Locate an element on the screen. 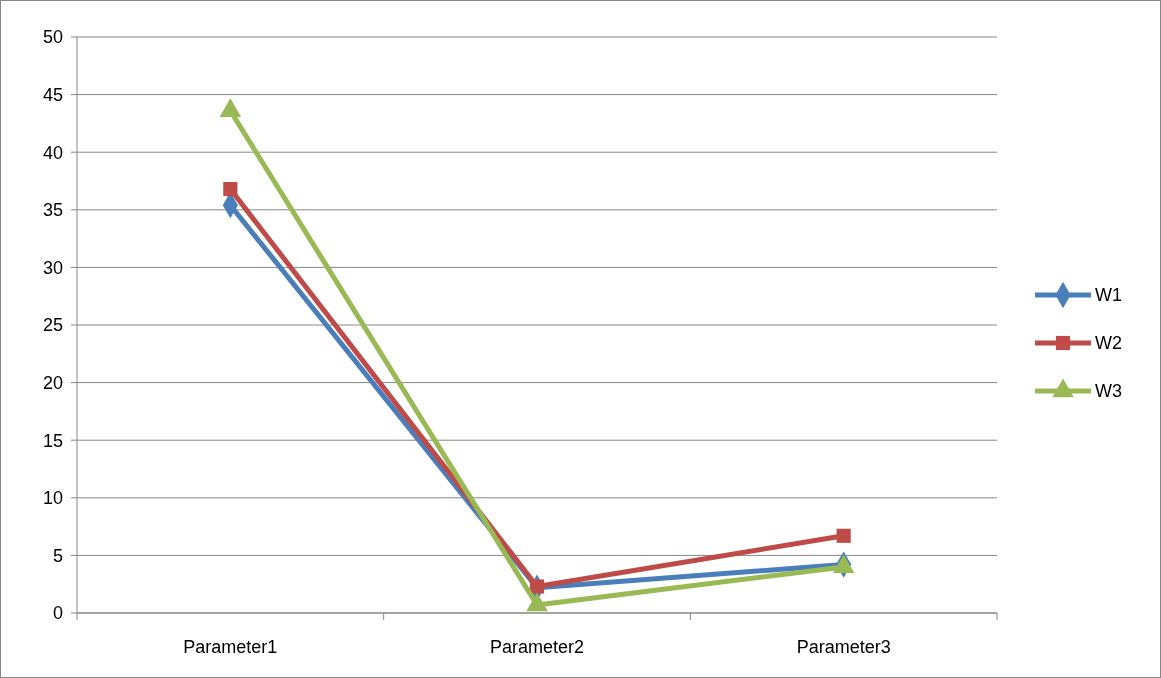  legend-label: W2 is located at coordinates (1108, 343).